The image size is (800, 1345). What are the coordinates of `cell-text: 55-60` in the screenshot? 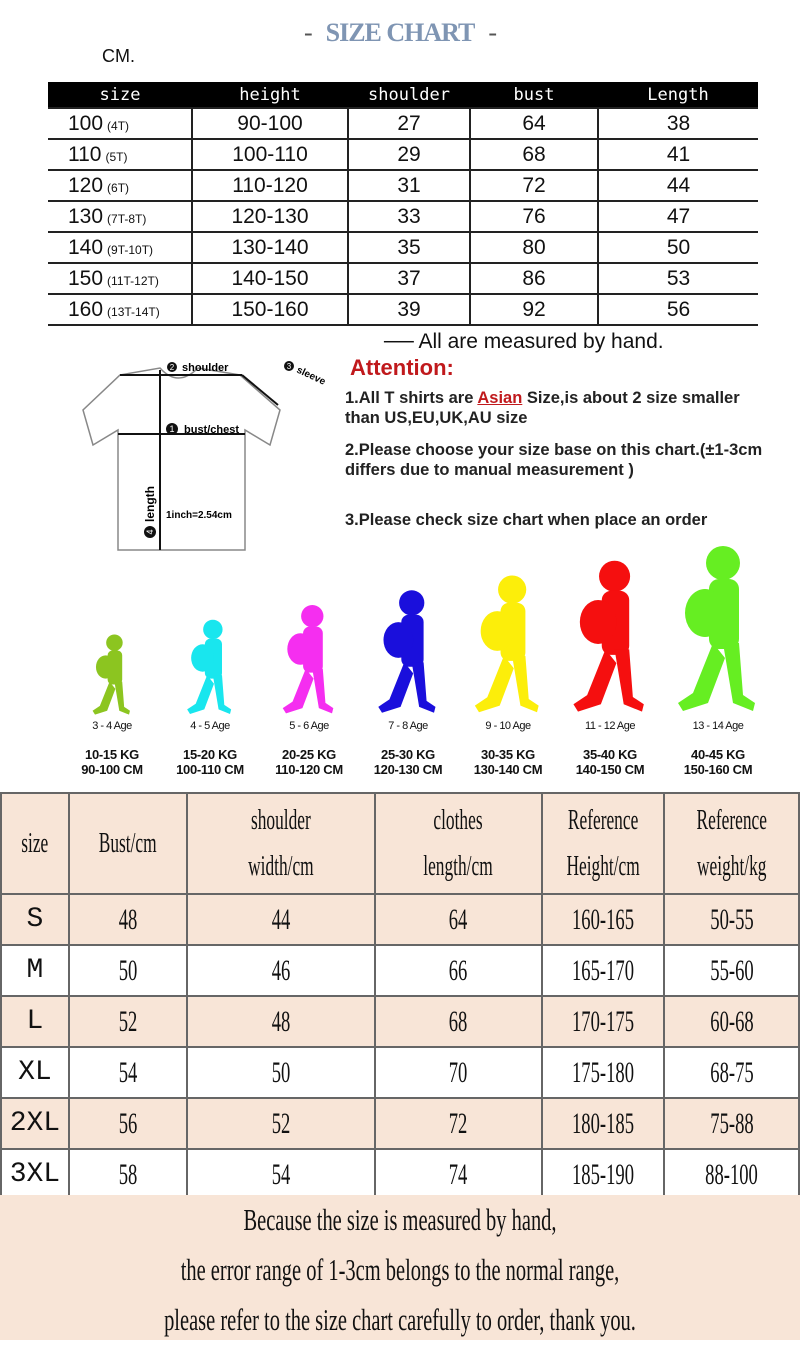 It's located at (731, 970).